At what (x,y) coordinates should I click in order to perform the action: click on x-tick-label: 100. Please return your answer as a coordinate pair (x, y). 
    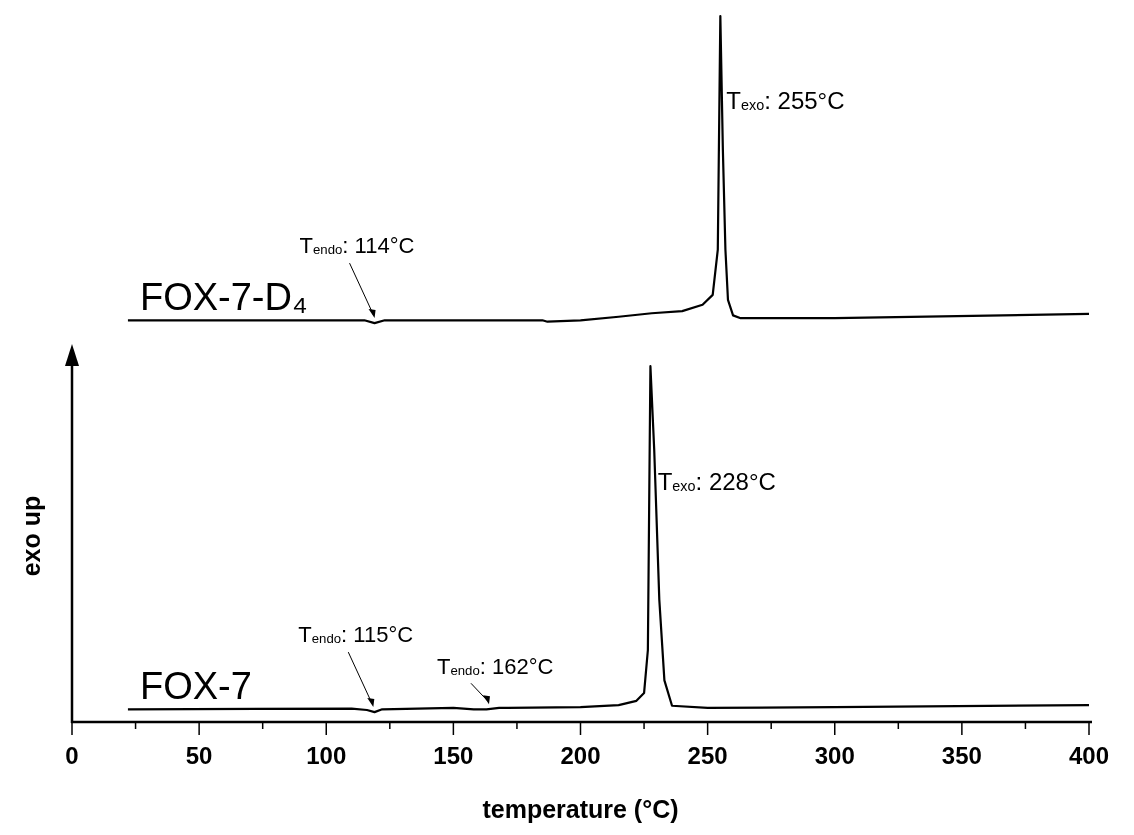
    Looking at the image, I should click on (326, 755).